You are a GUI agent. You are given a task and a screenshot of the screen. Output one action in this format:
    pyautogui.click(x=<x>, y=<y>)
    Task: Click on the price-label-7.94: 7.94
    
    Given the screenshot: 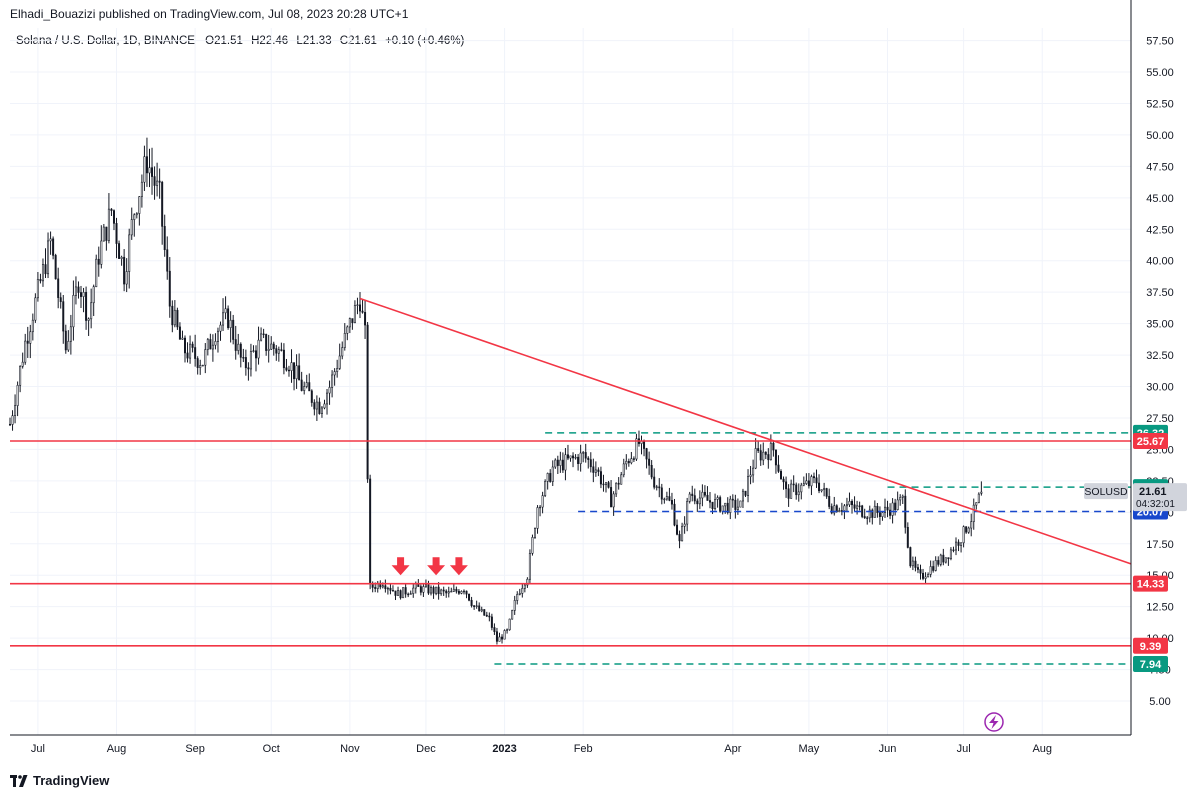 What is the action you would take?
    pyautogui.click(x=1150, y=664)
    